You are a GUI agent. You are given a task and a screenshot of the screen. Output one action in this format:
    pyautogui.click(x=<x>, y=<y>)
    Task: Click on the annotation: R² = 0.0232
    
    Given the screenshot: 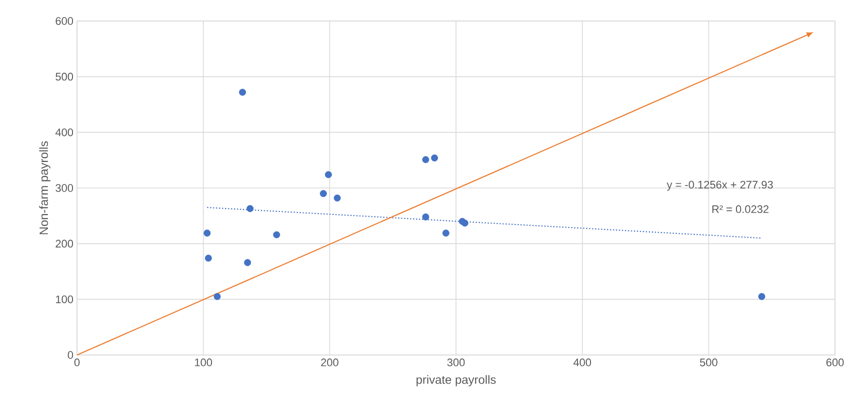 What is the action you would take?
    pyautogui.click(x=740, y=209)
    